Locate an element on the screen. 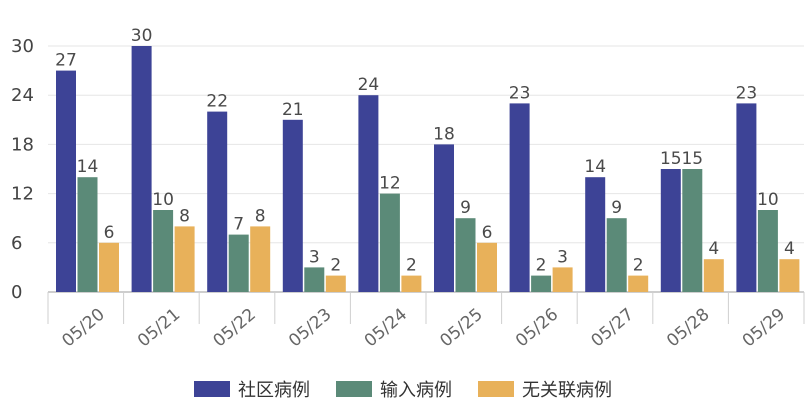 Image resolution: width=806 pixels, height=416 pixels. x-tick-label: 05/29 is located at coordinates (764, 328).